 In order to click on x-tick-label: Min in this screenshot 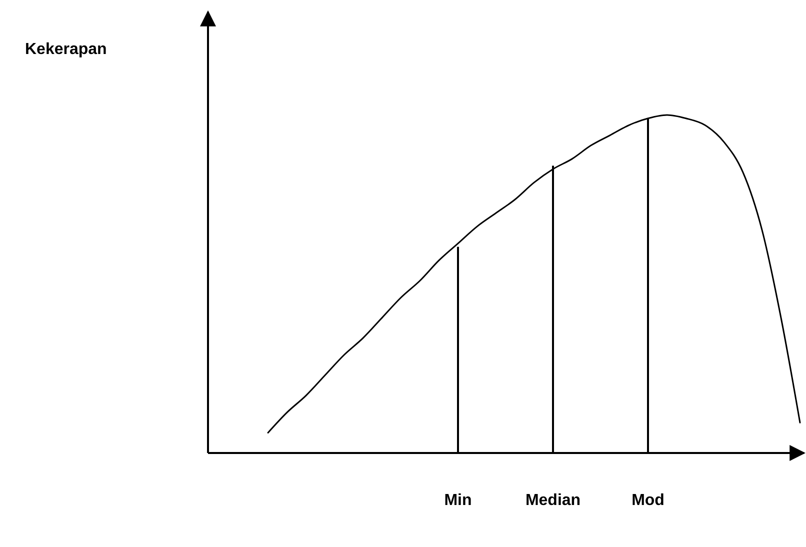, I will do `click(458, 500)`.